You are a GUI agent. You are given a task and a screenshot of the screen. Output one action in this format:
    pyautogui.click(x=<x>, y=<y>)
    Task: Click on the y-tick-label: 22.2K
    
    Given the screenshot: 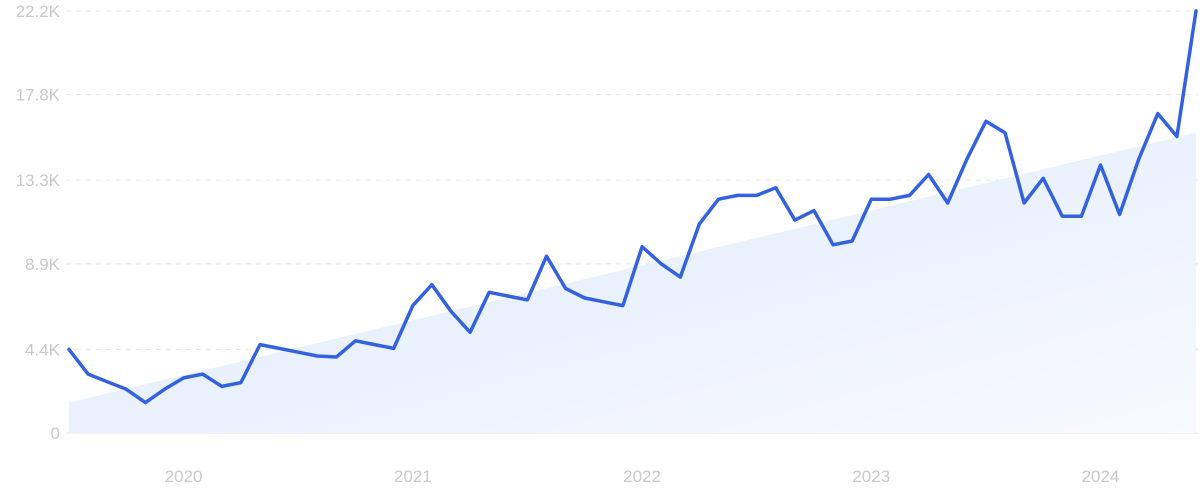 What is the action you would take?
    pyautogui.click(x=38, y=11)
    